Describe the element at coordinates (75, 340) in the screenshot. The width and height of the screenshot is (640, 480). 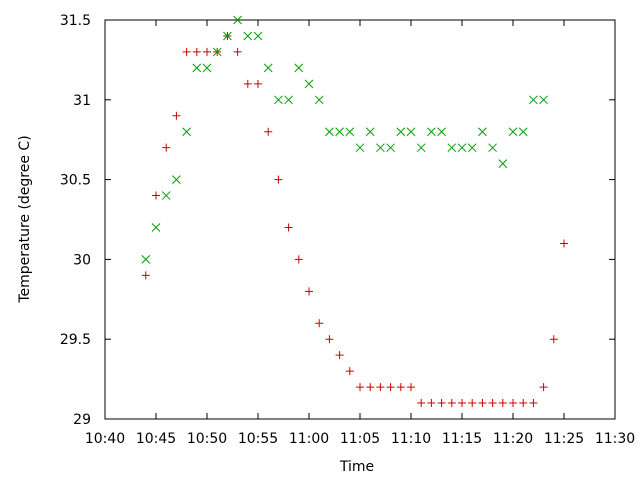
I see `y-tick-label: 29.5` at that location.